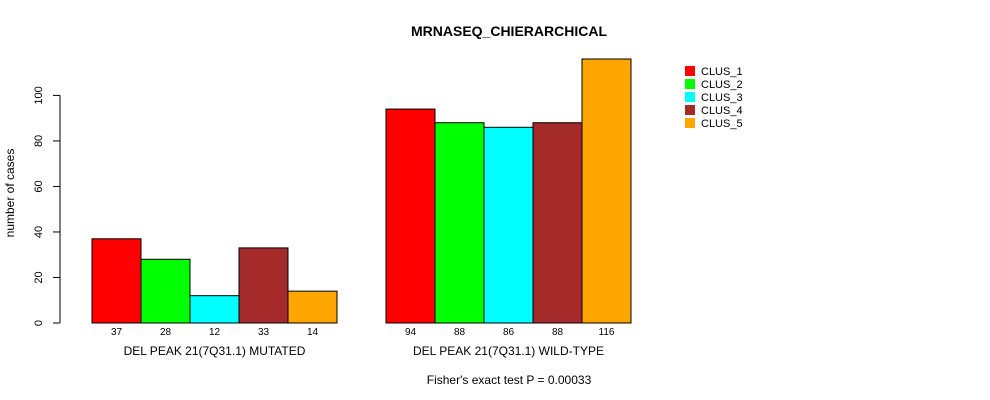  Describe the element at coordinates (39, 323) in the screenshot. I see `y-tick-label-0: 0` at that location.